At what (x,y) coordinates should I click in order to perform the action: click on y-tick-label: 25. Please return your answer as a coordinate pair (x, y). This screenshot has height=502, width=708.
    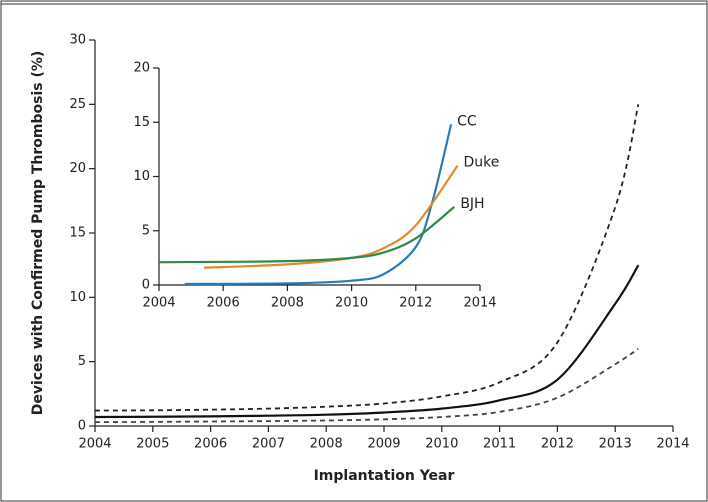
    Looking at the image, I should click on (77, 104).